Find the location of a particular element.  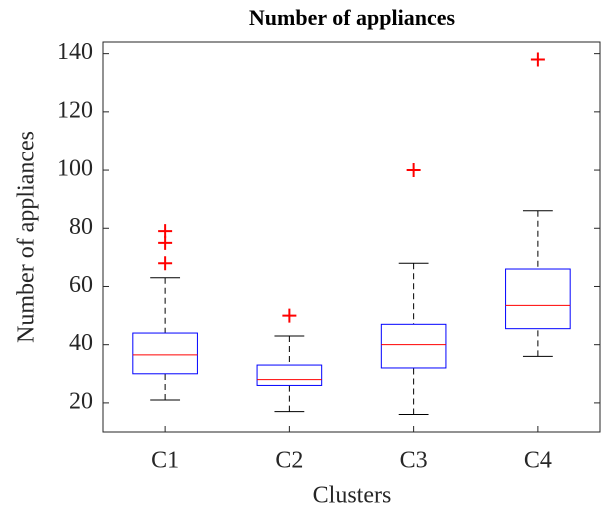

y-tick-label: 40 is located at coordinates (81, 343).